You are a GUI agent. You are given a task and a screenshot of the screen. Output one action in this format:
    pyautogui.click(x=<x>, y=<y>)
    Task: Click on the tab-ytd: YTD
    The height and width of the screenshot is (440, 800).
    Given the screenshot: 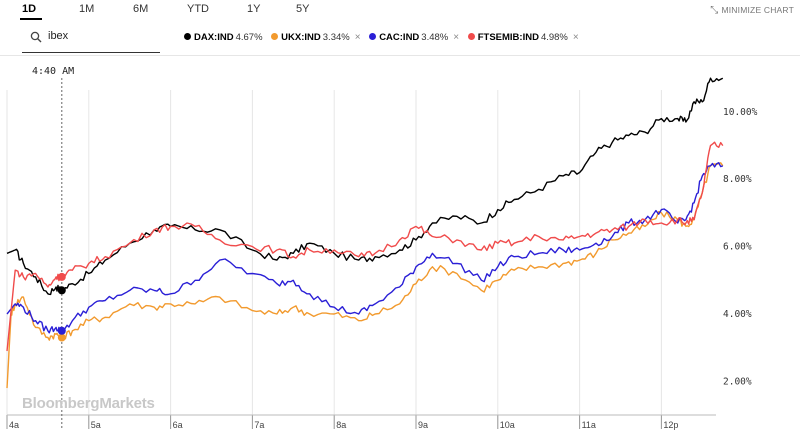 What is the action you would take?
    pyautogui.click(x=198, y=9)
    